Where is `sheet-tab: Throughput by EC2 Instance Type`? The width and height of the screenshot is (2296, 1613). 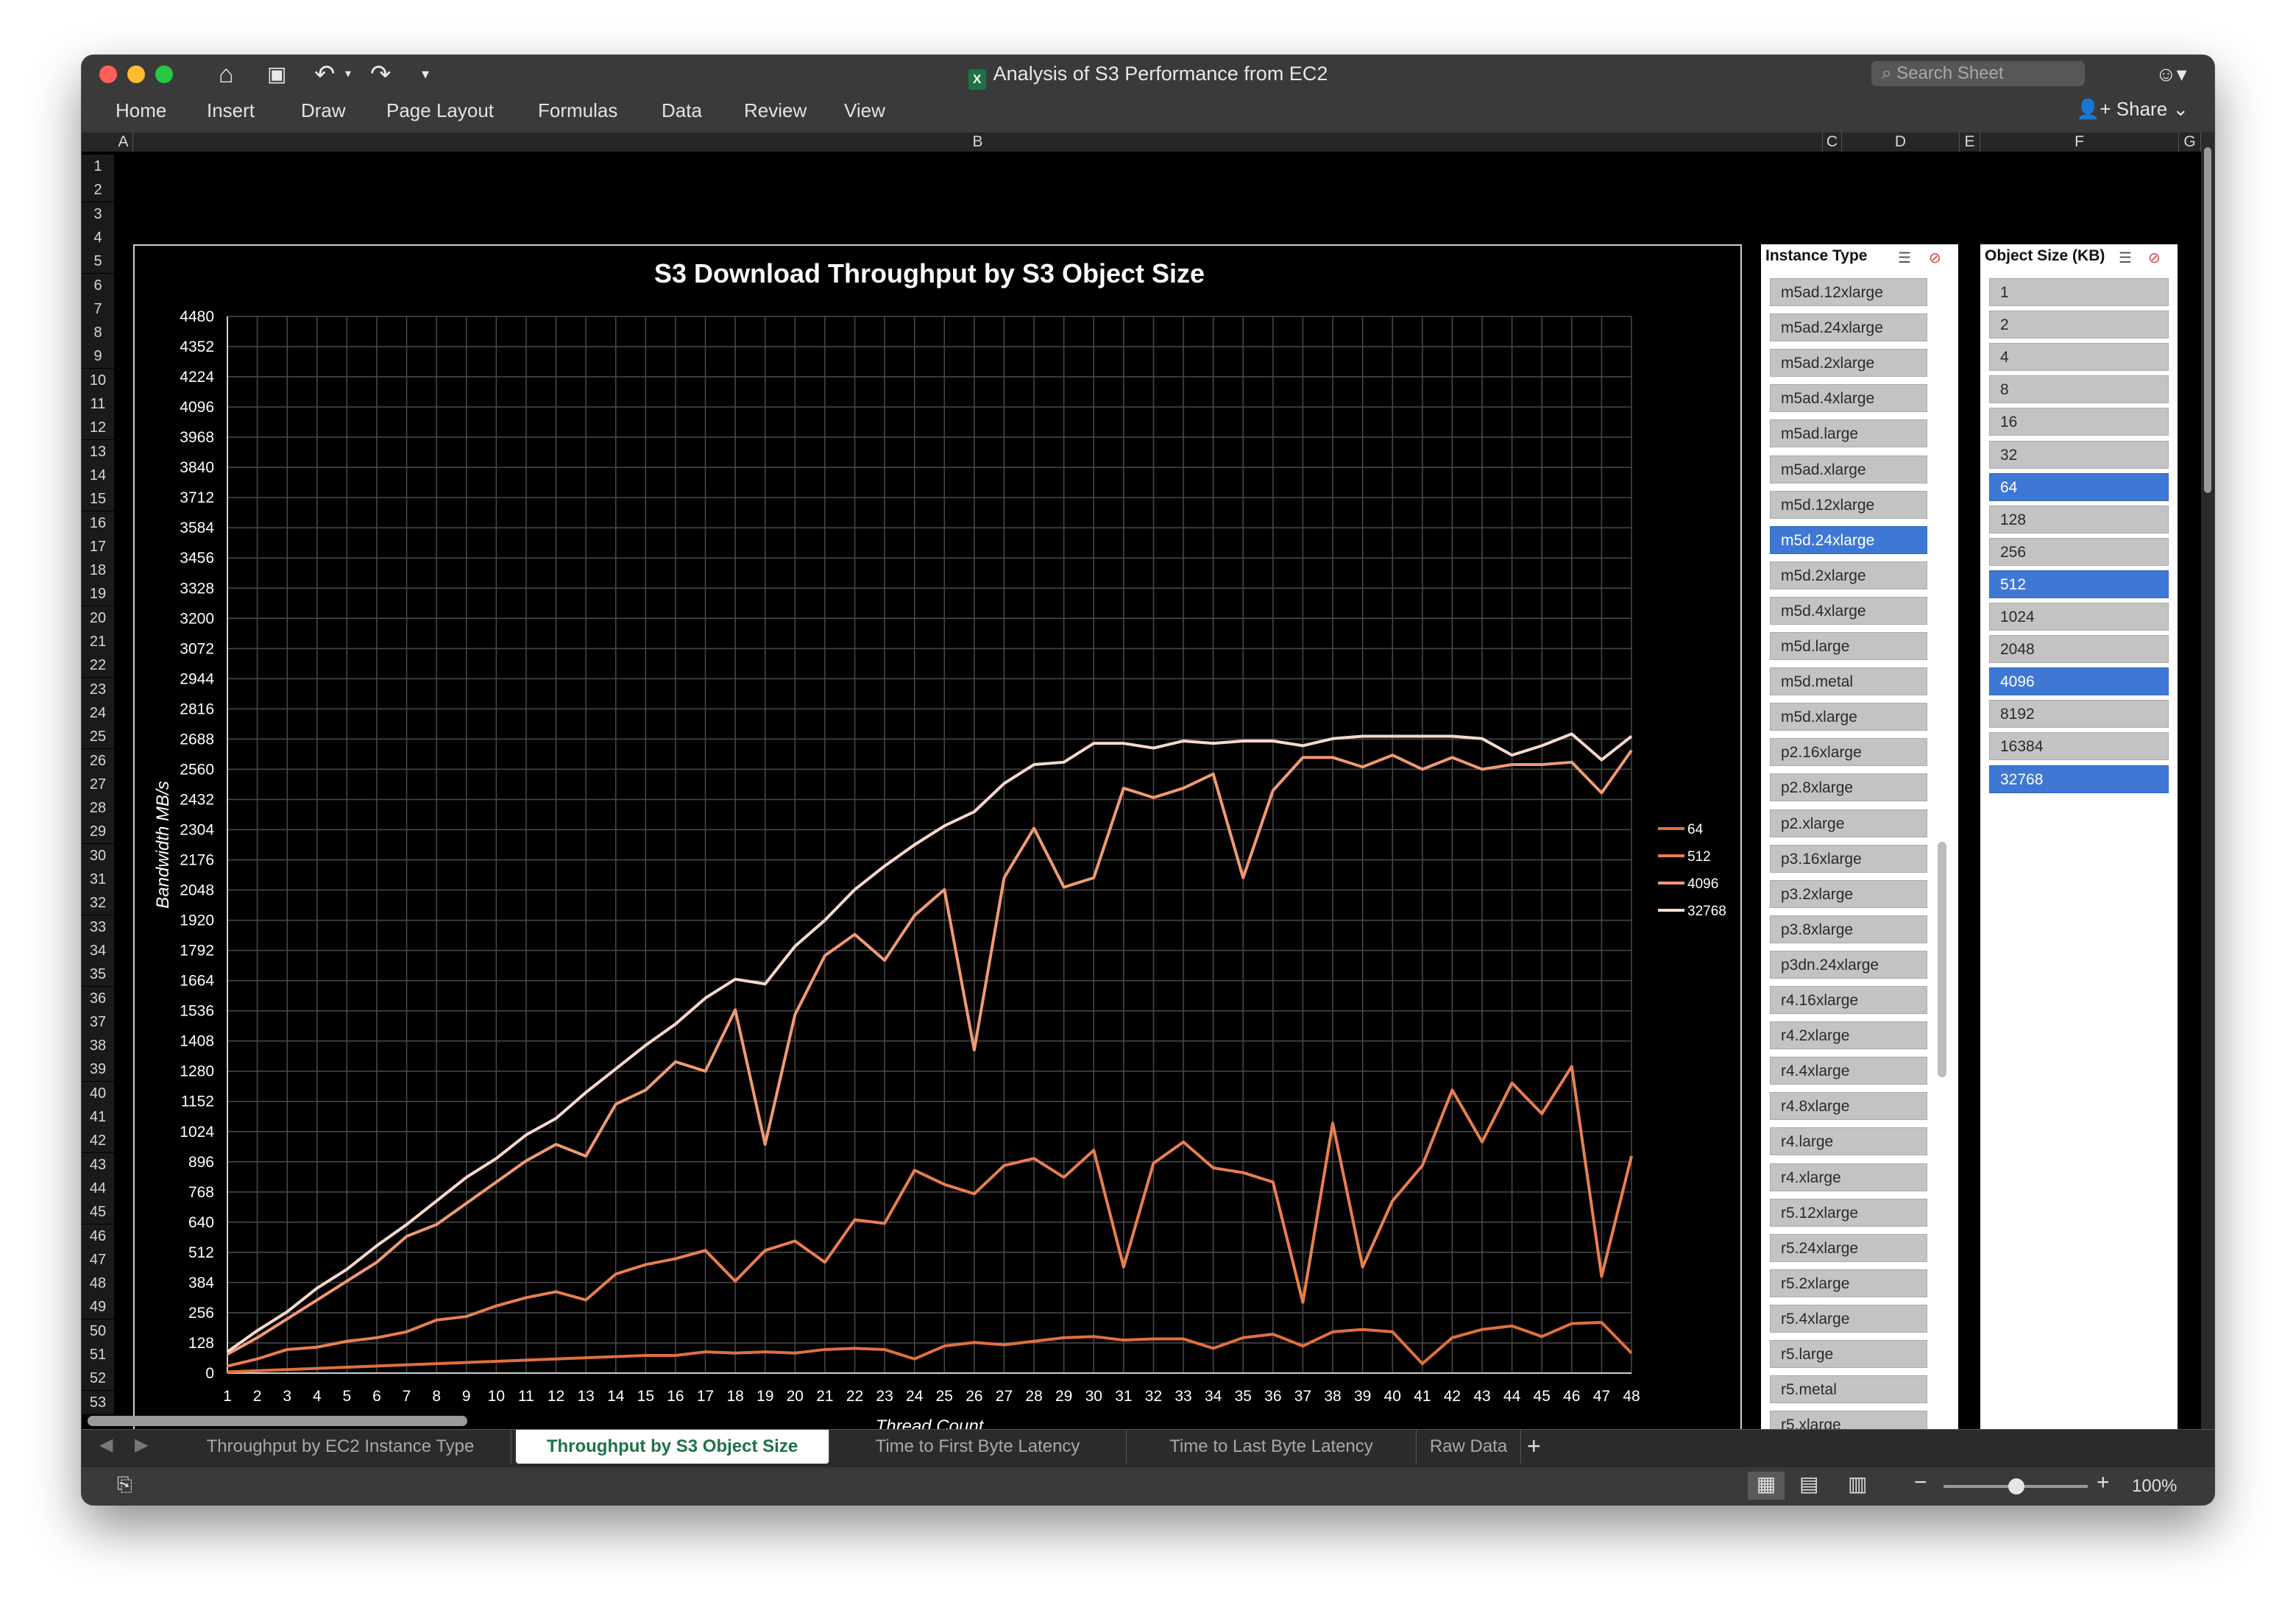
sheet-tab: Throughput by EC2 Instance Type is located at coordinates (340, 1447).